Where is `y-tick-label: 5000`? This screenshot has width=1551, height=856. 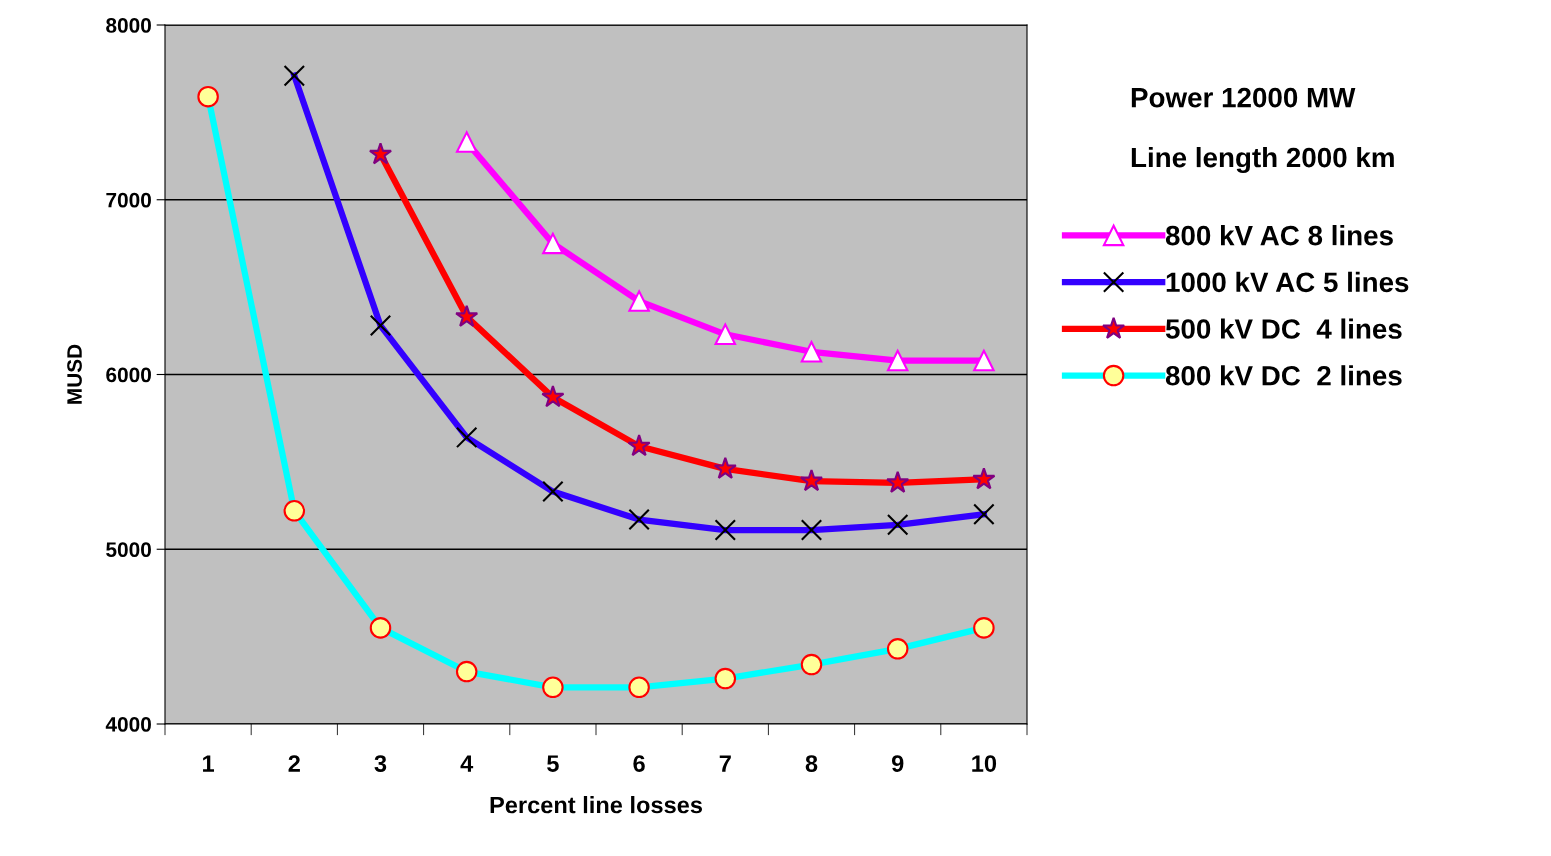
y-tick-label: 5000 is located at coordinates (128, 549).